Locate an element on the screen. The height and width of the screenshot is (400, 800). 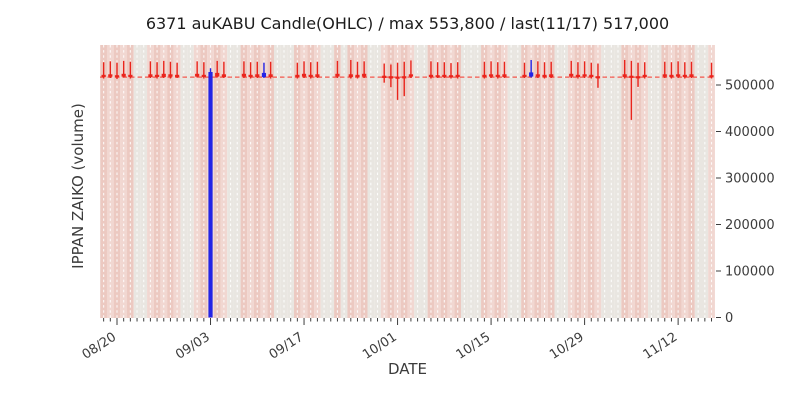
candle-11/06 is located at coordinates (638, 74).